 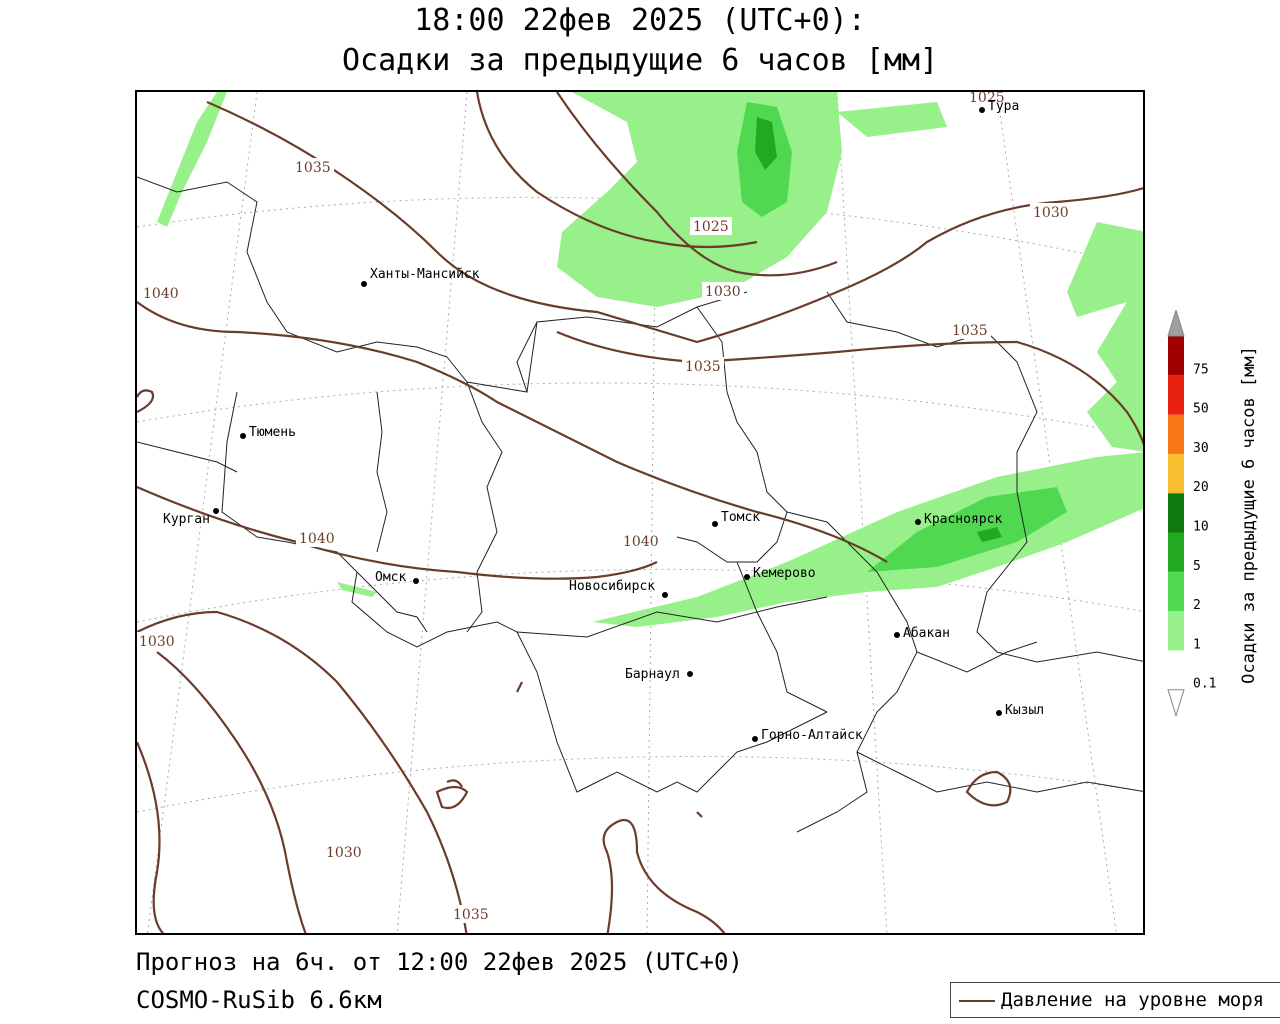 What do you see at coordinates (1197, 566) in the screenshot?
I see `colorbar-level-label: 5` at bounding box center [1197, 566].